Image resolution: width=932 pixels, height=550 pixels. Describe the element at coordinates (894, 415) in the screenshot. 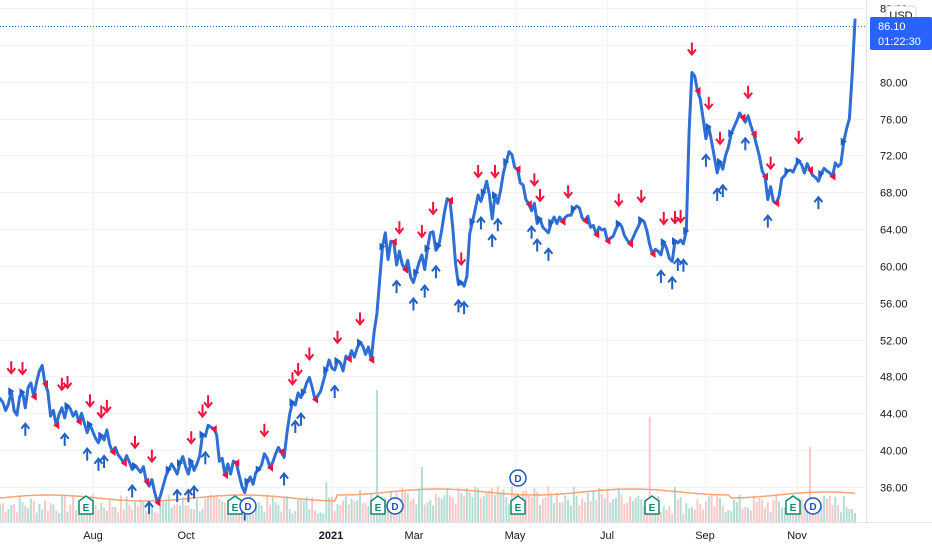

I see `y-tick-label: 44.00` at that location.